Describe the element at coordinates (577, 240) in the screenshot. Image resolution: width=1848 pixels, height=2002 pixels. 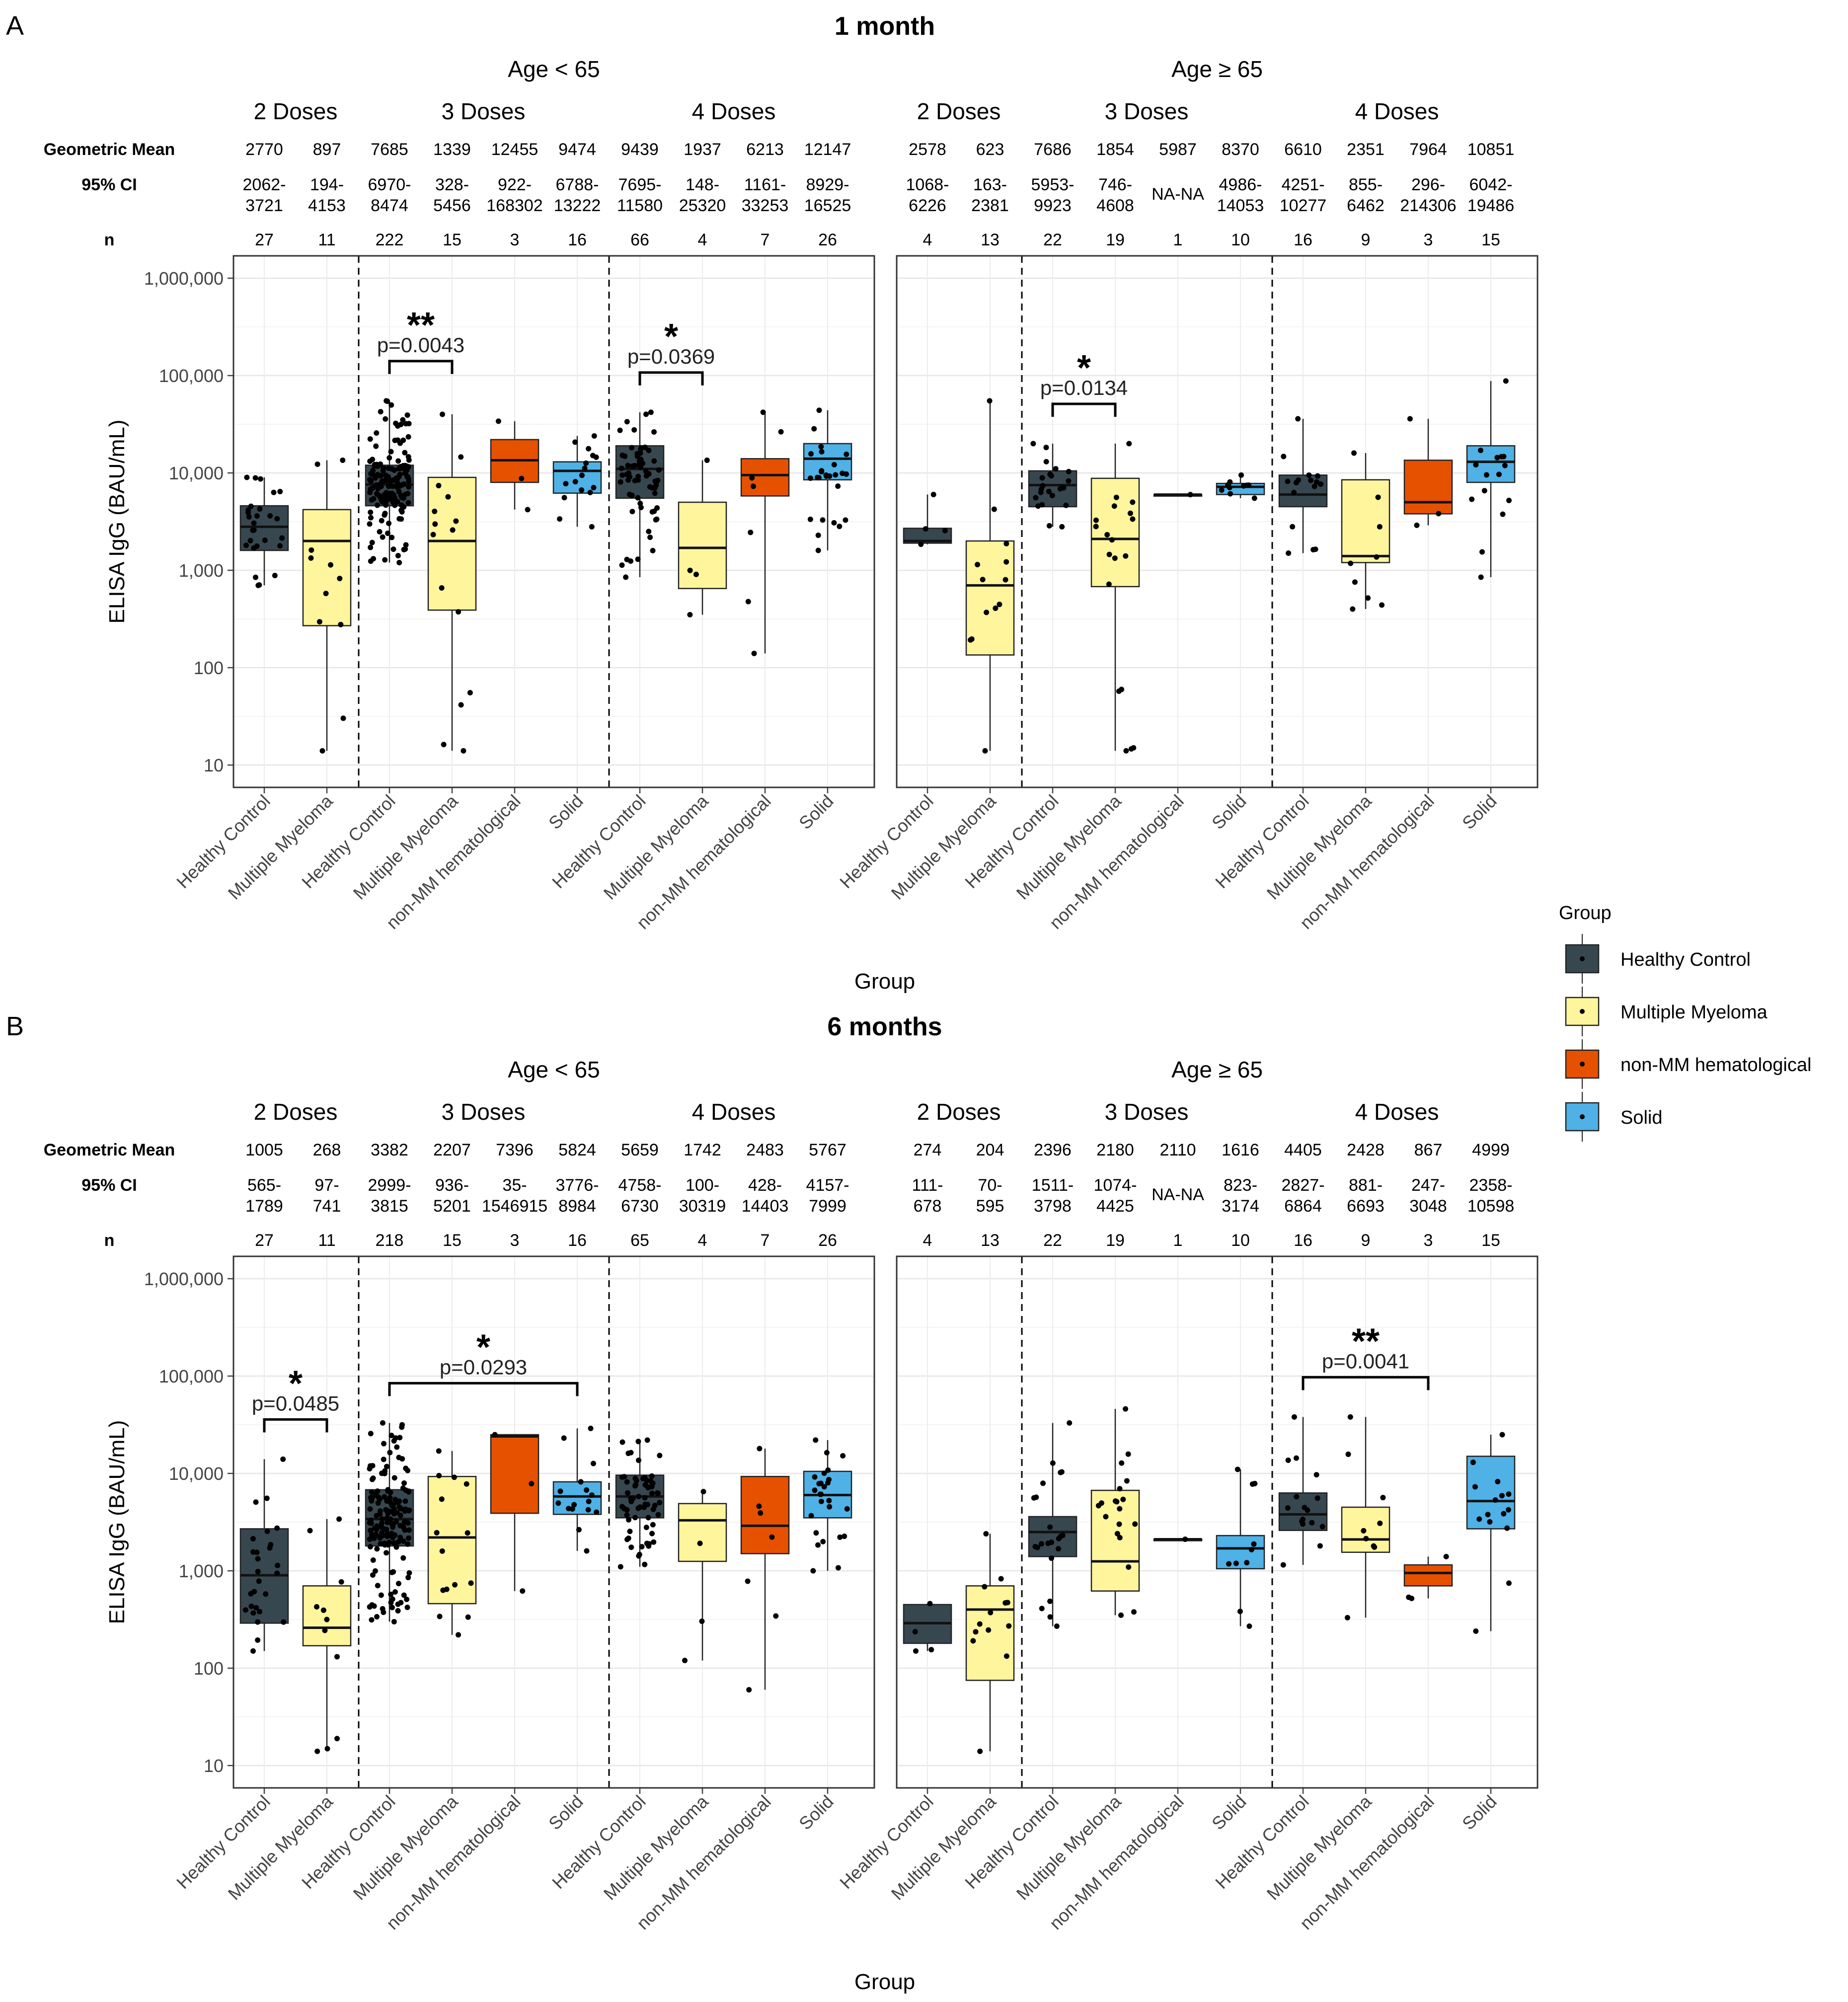
I see `n-value: 16` at that location.